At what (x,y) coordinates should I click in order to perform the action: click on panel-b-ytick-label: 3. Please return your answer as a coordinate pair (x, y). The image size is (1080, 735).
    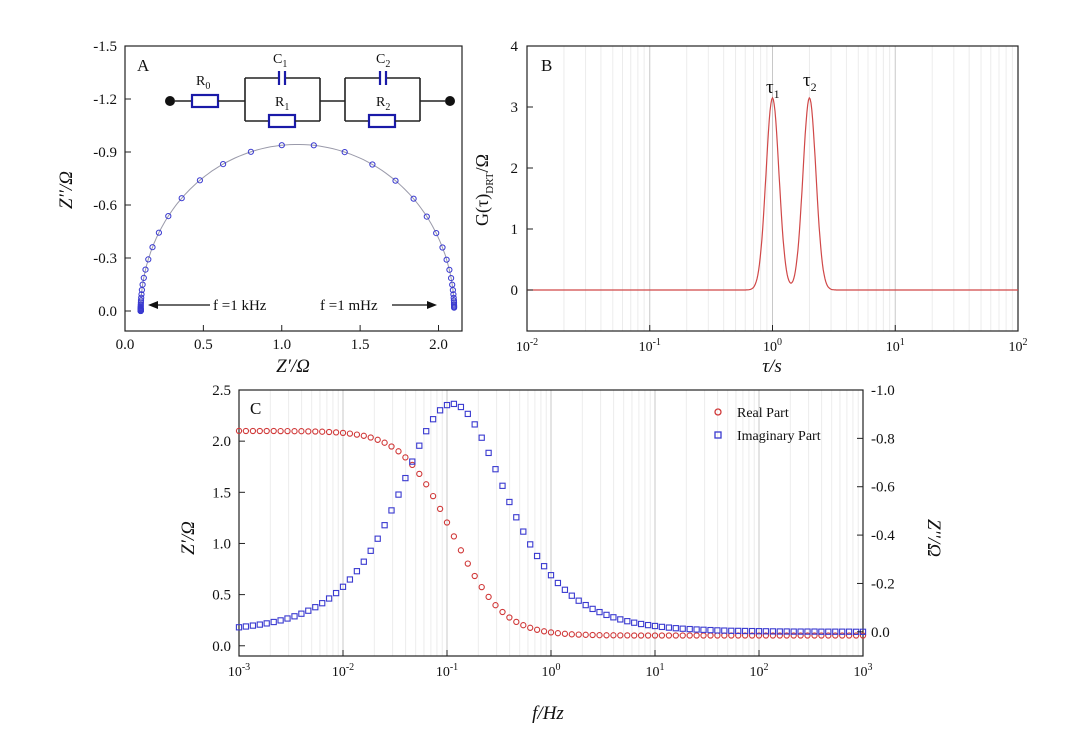
    Looking at the image, I should click on (515, 108).